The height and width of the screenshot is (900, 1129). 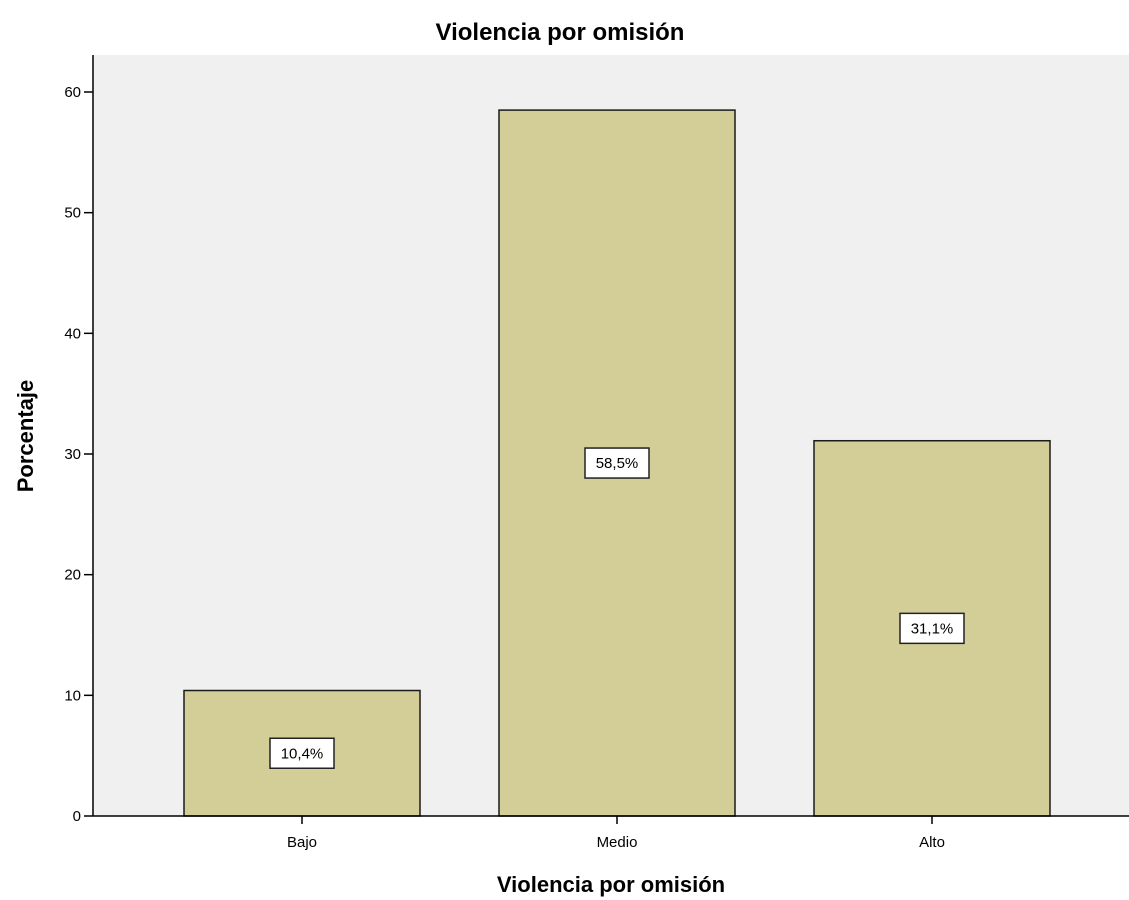 I want to click on data-label-text: 10,4%, so click(x=302, y=753).